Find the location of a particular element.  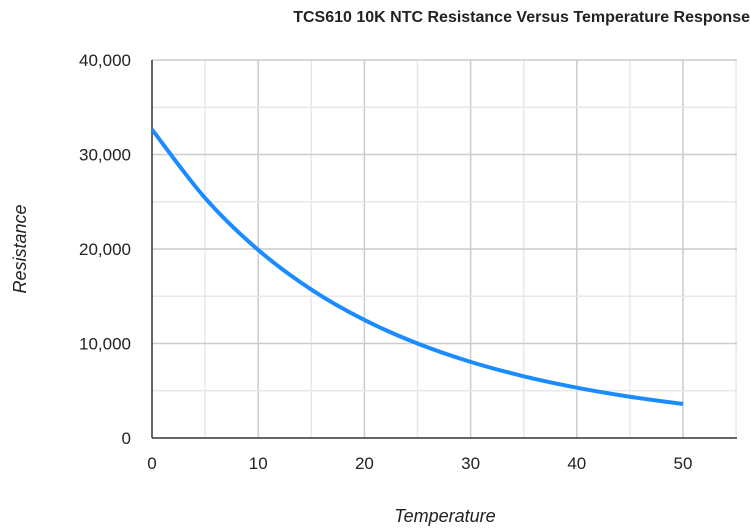

y-tick-label: 20,000 is located at coordinates (105, 249).